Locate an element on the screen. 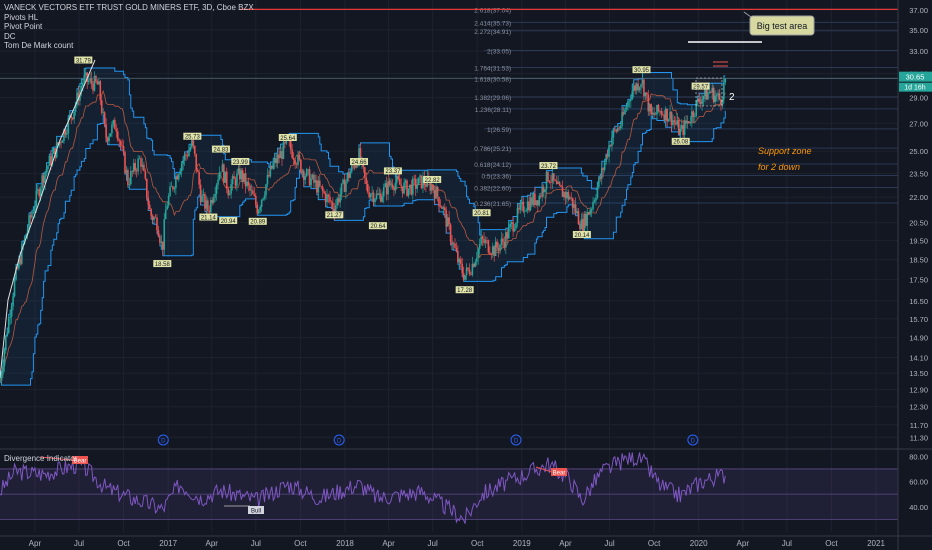  y-tick-label: 19.50 is located at coordinates (918, 241).